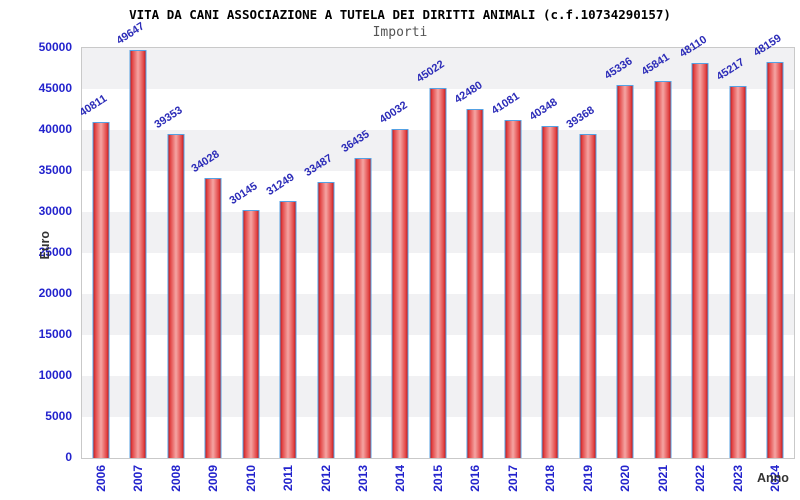  What do you see at coordinates (580, 118) in the screenshot?
I see `bar-value-label-2019: 39368` at bounding box center [580, 118].